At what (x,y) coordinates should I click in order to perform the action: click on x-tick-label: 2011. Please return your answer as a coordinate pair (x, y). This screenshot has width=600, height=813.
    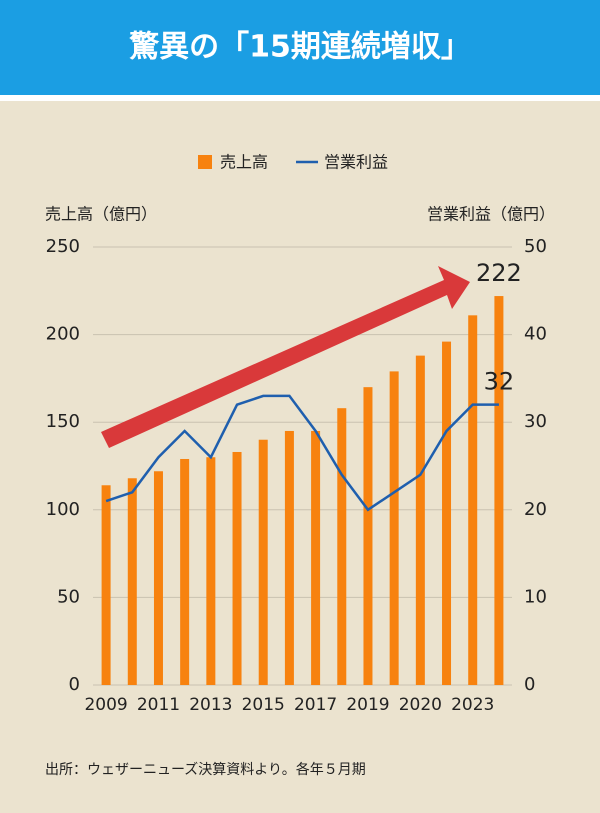
    Looking at the image, I should click on (158, 705).